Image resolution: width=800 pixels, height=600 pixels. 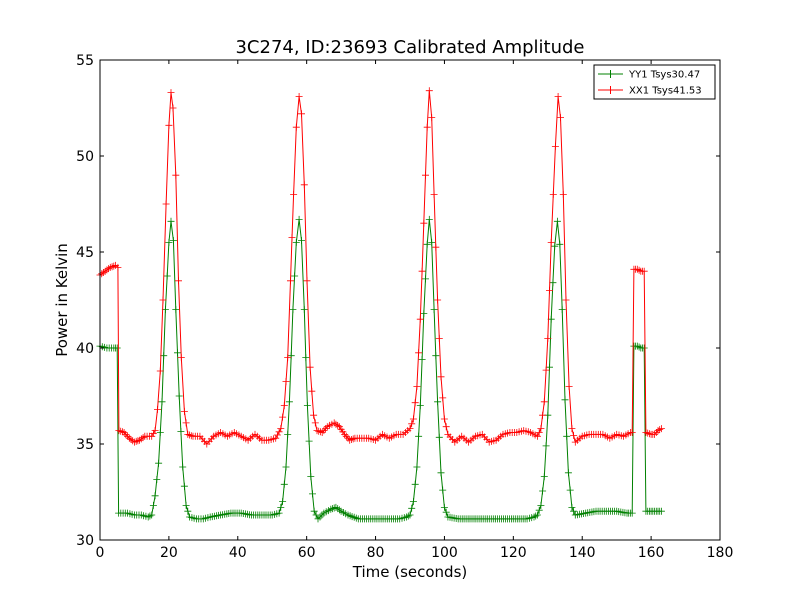 I want to click on x-axis-label: Time (seconds), so click(x=410, y=572).